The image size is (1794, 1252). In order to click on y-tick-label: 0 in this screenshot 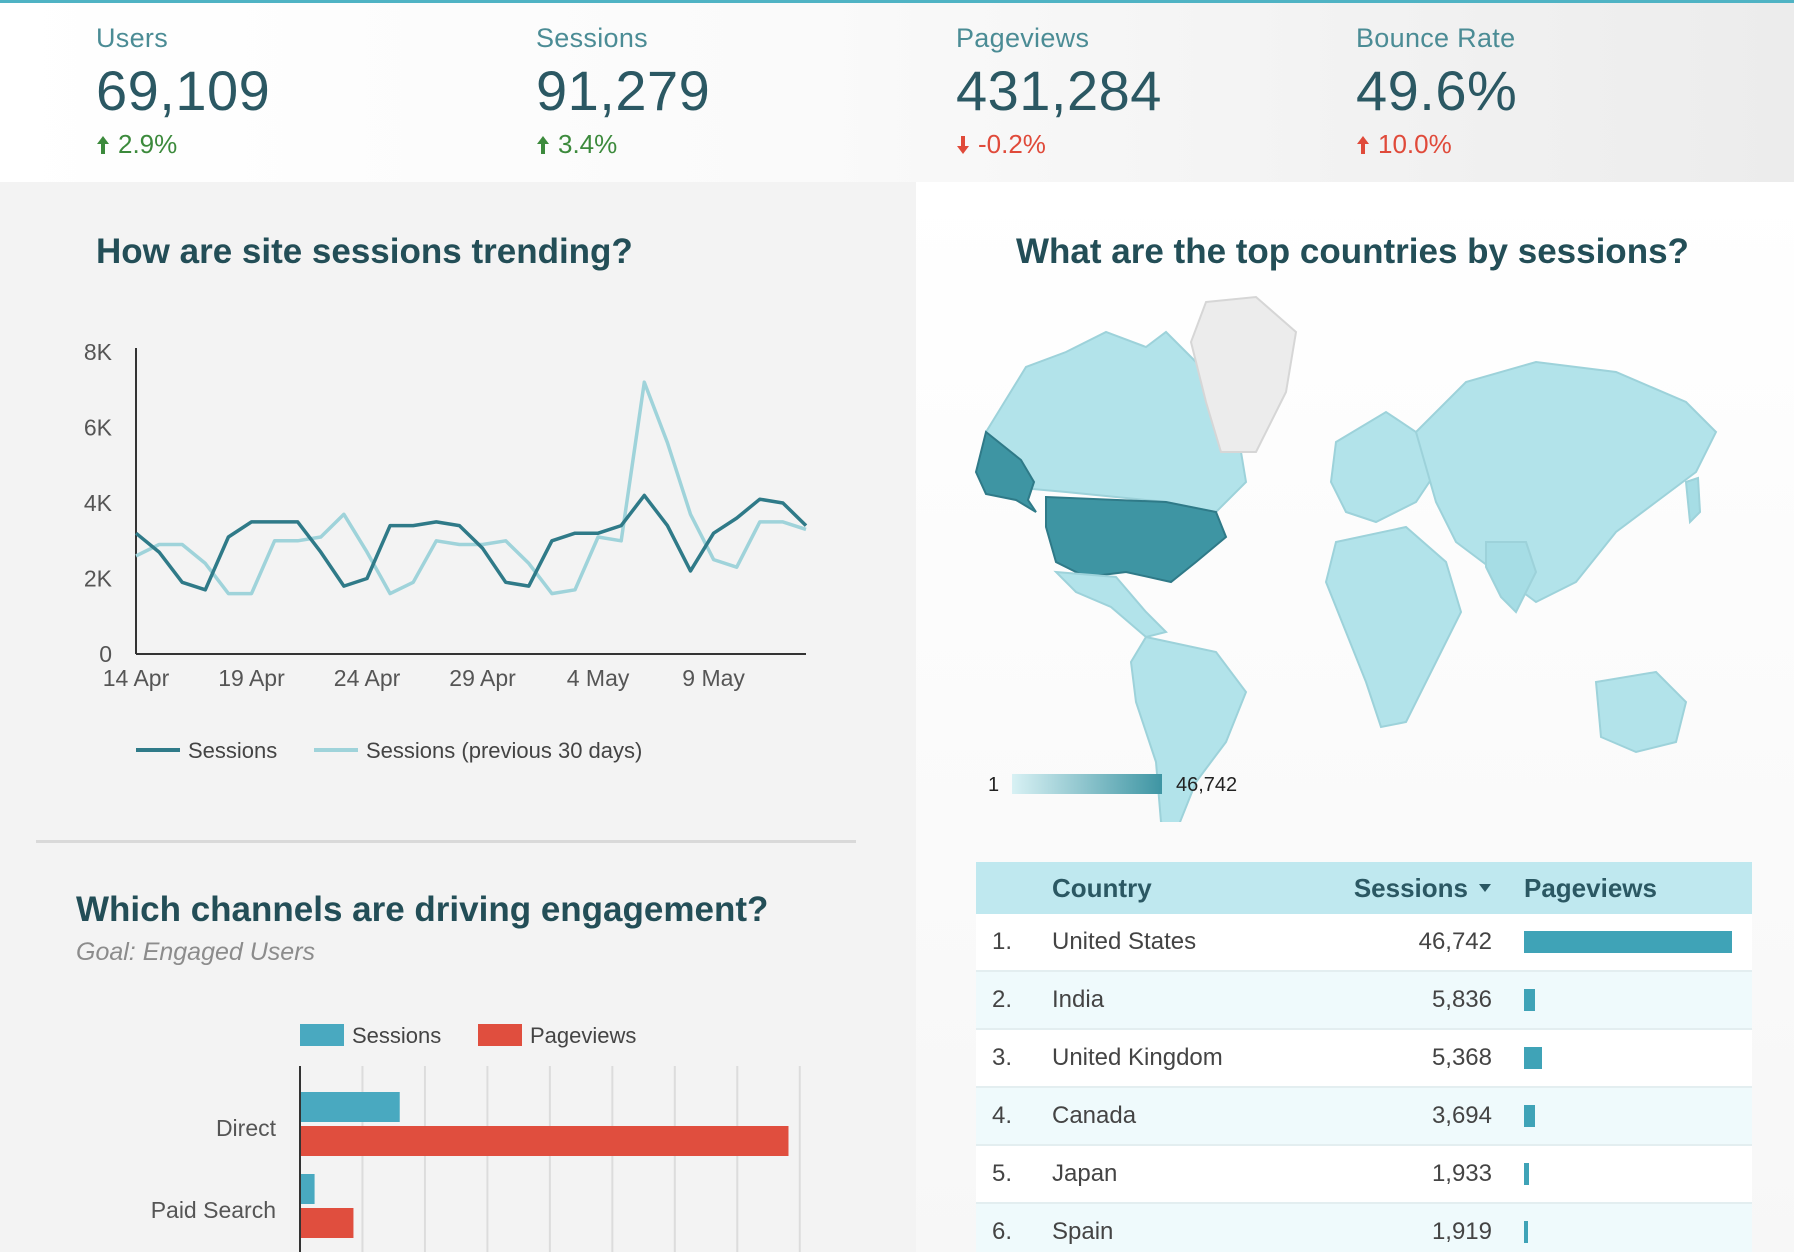, I will do `click(105, 654)`.